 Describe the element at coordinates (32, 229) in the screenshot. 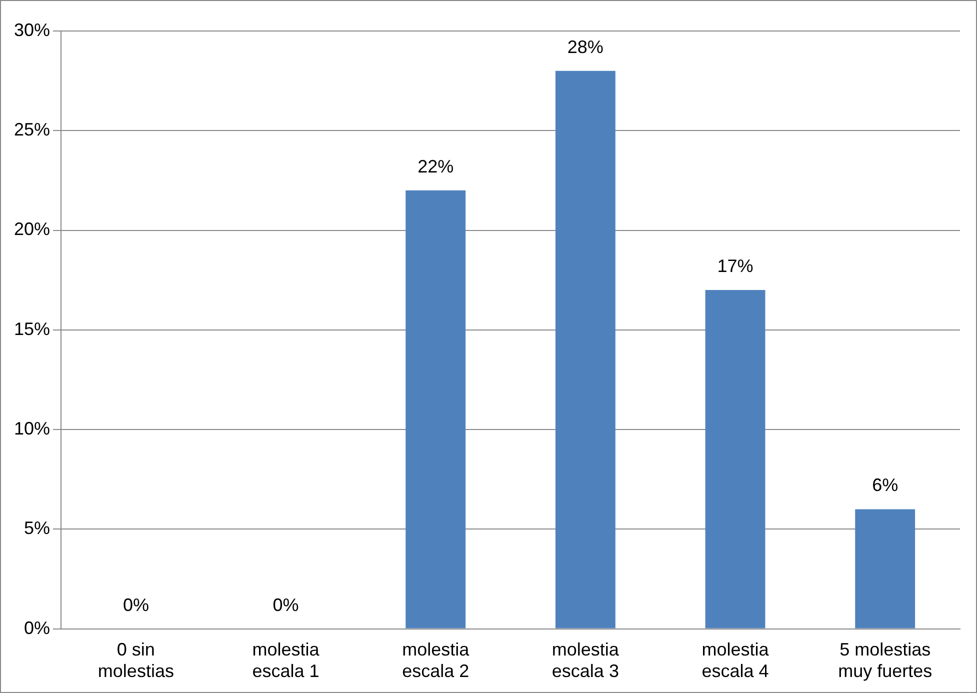

I see `y-tick-label: 20%` at that location.